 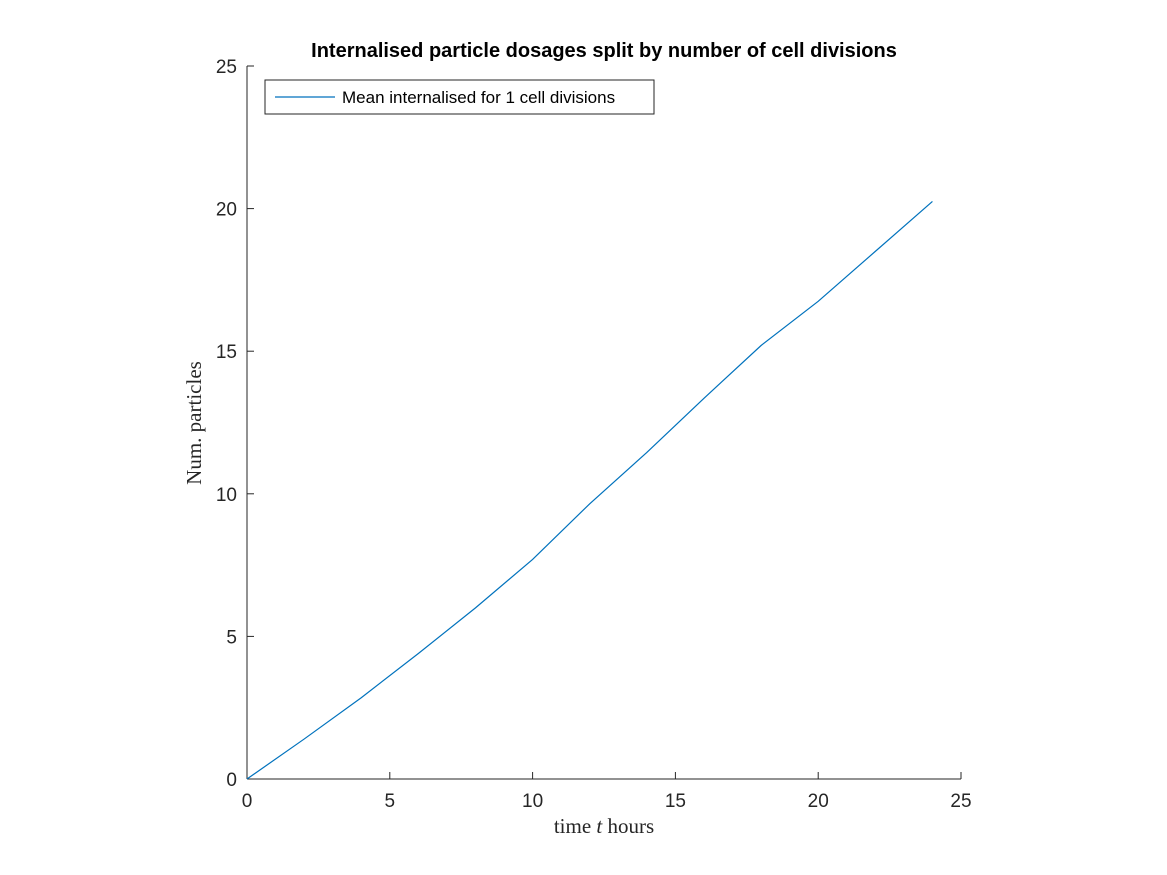 What do you see at coordinates (226, 67) in the screenshot?
I see `y-tick-label: 25` at bounding box center [226, 67].